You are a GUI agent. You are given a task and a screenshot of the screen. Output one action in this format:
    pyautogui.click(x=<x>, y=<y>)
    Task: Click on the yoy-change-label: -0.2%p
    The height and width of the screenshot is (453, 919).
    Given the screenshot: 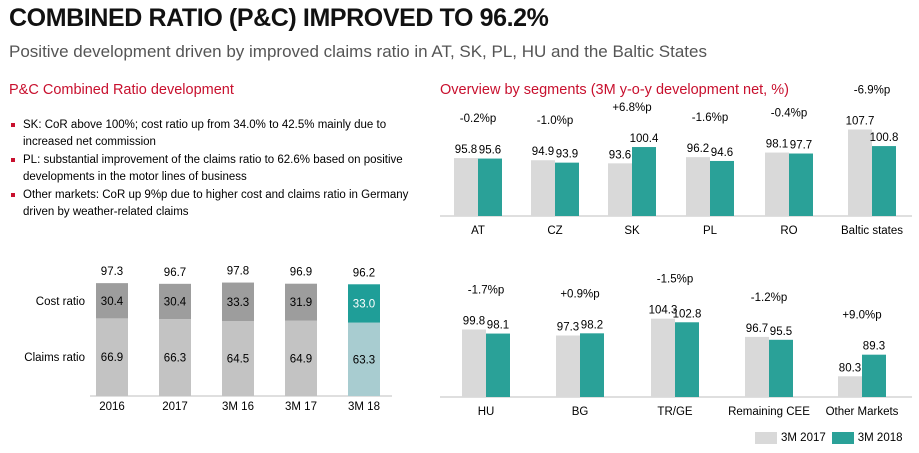 What is the action you would take?
    pyautogui.click(x=478, y=119)
    